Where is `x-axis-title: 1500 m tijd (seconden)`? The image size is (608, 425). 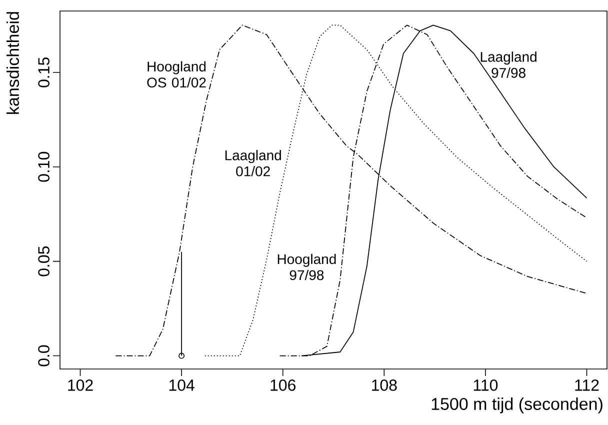 x-axis-title: 1500 m tijd (seconden) is located at coordinates (517, 406).